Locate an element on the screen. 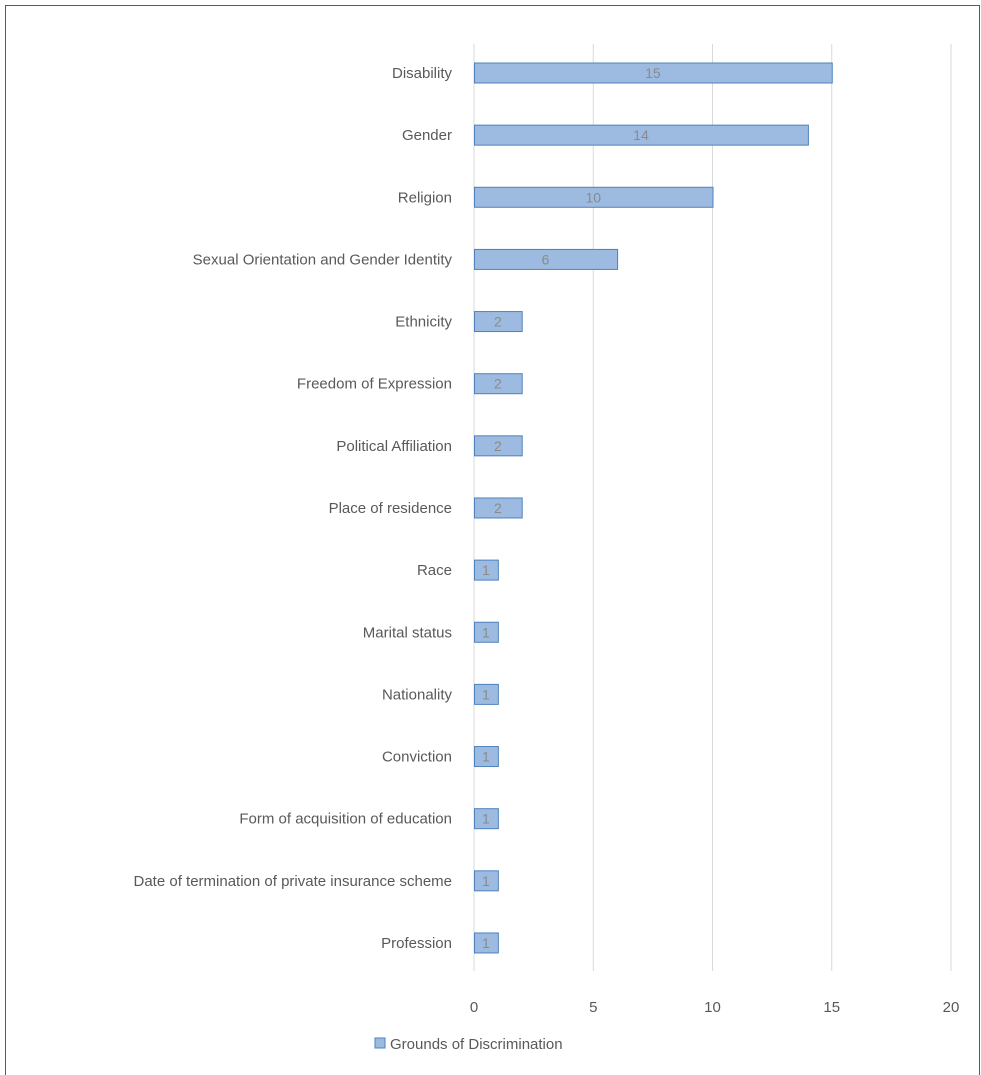  x-tick-label: 5 is located at coordinates (593, 1007).